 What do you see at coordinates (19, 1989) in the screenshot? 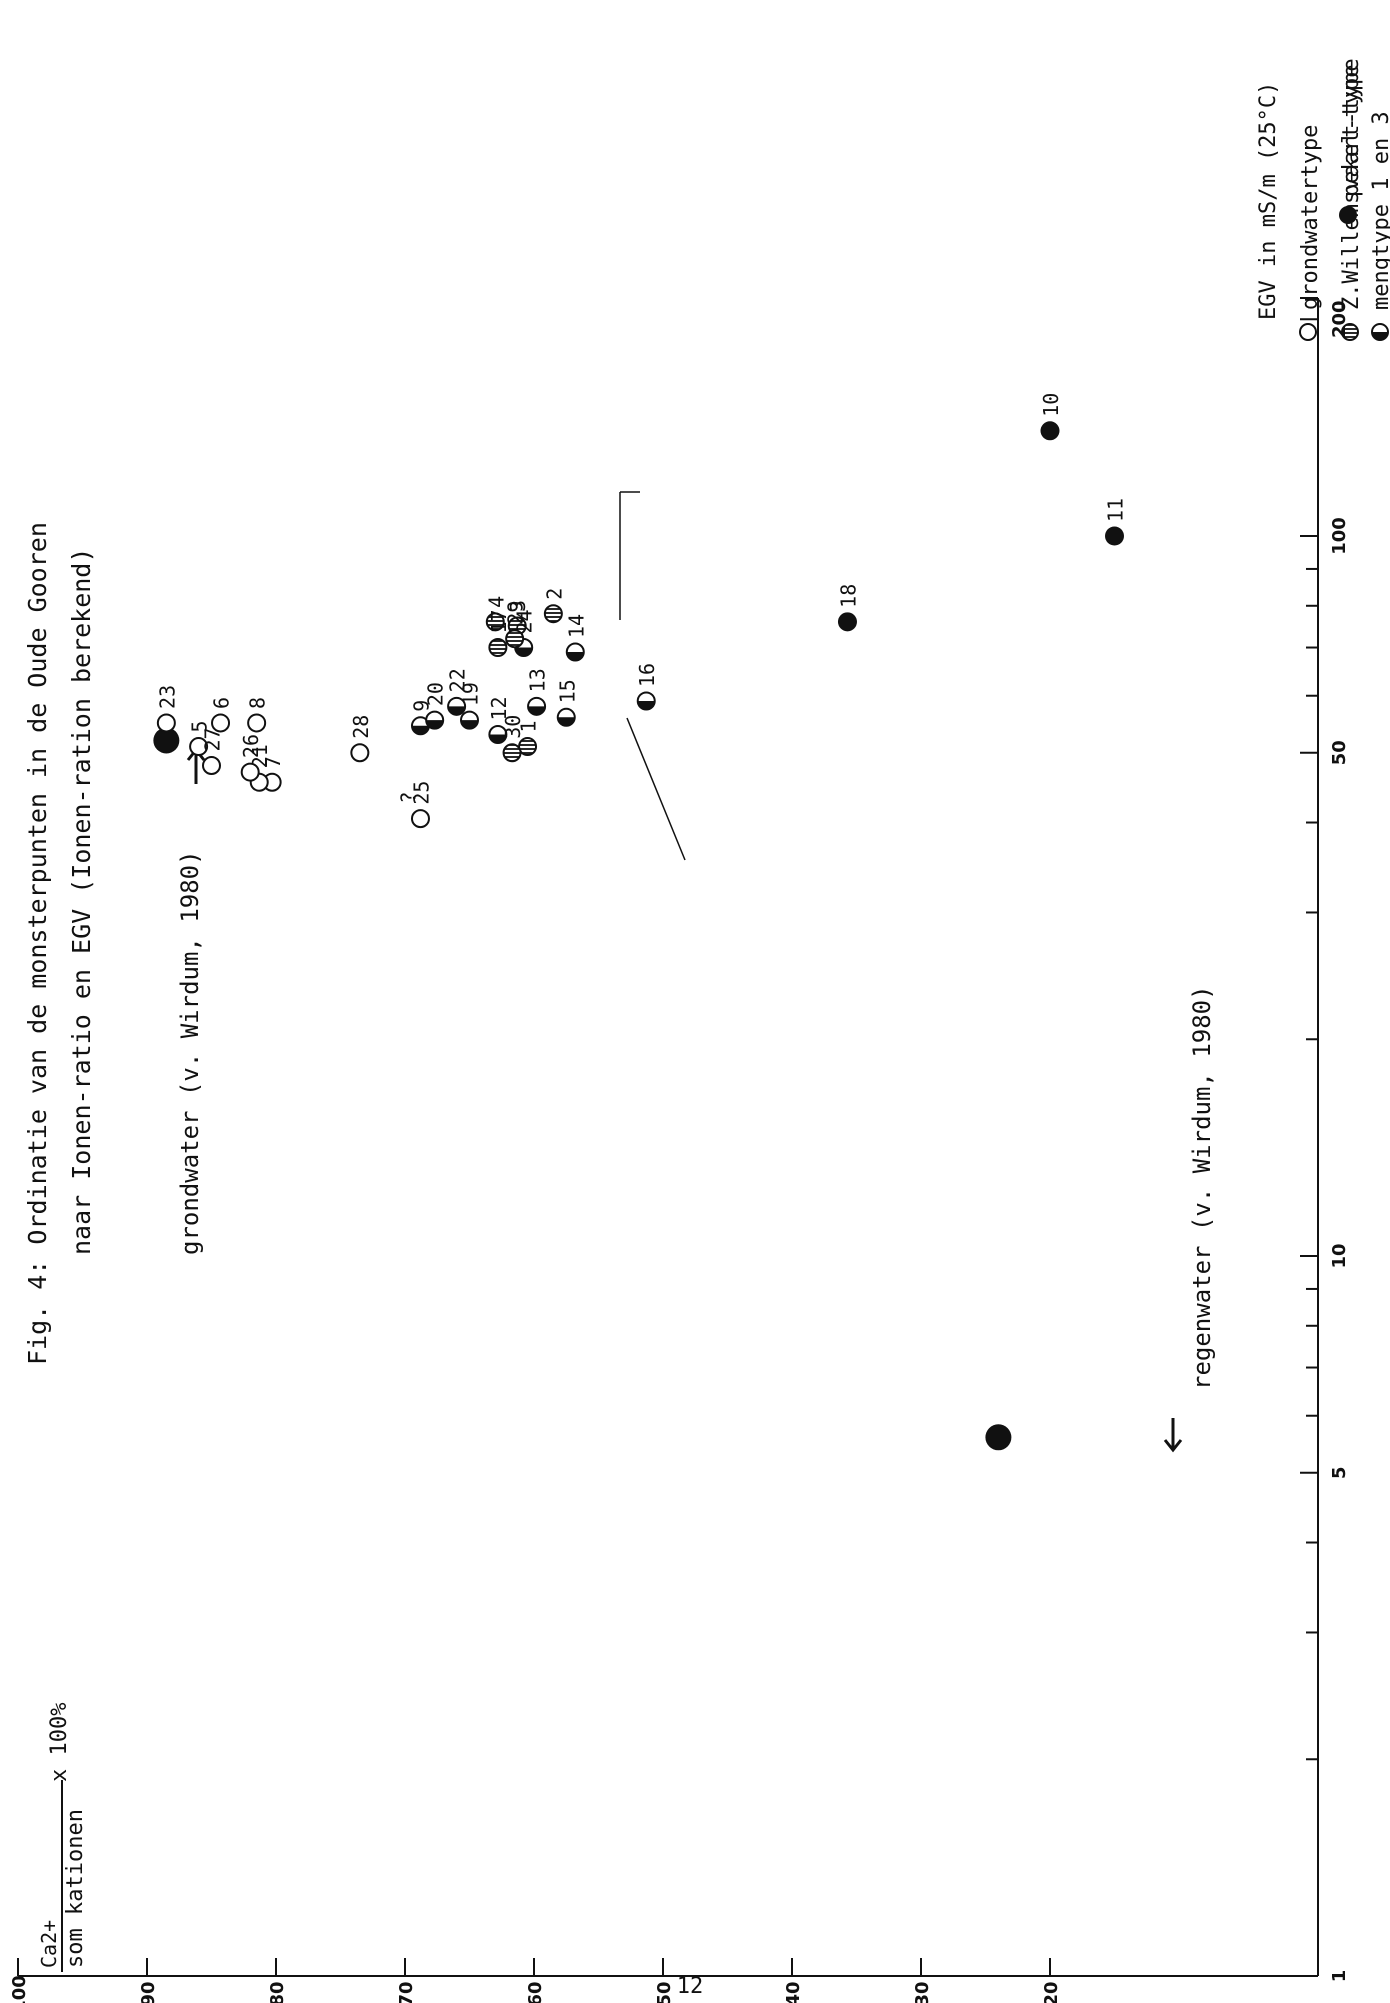
I see `y-tick-label: 100` at bounding box center [19, 1989].